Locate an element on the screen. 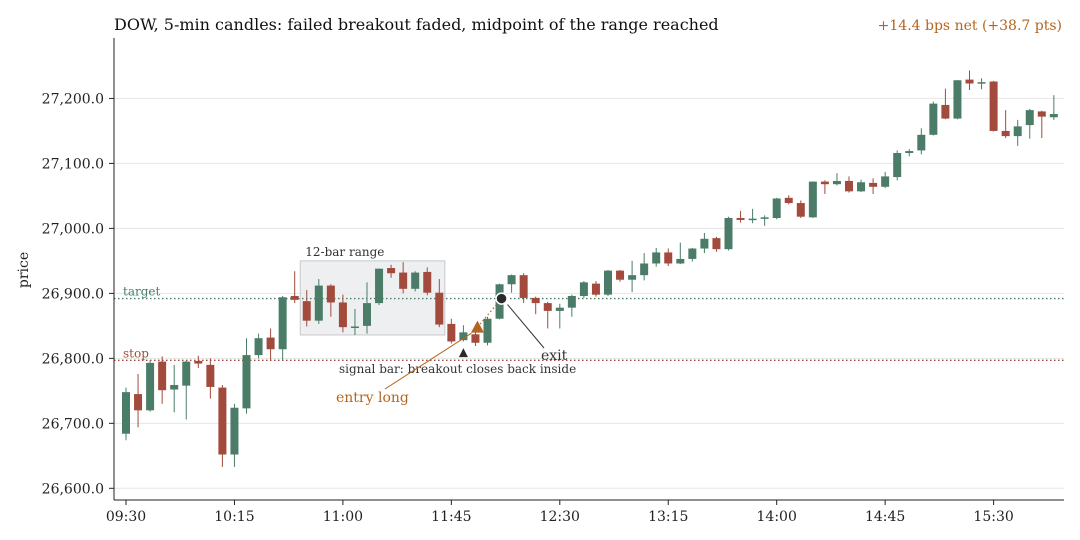 The height and width of the screenshot is (540, 1080). y-tick-label: 27,000.0 is located at coordinates (73, 229).